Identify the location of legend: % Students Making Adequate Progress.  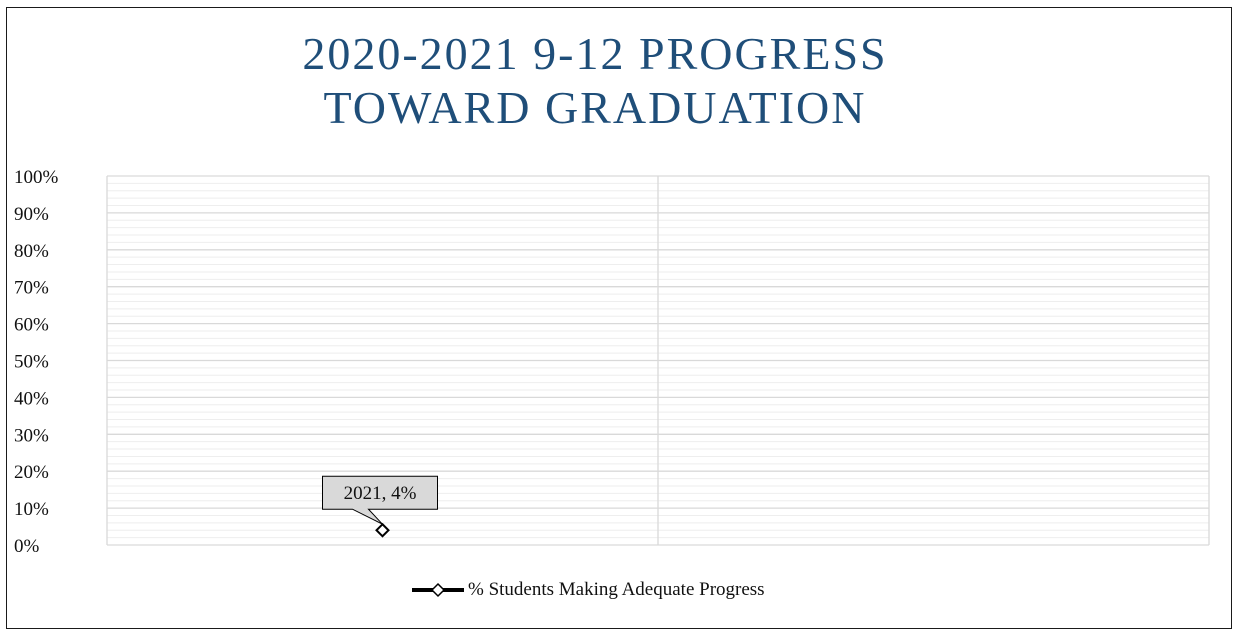
(587, 590).